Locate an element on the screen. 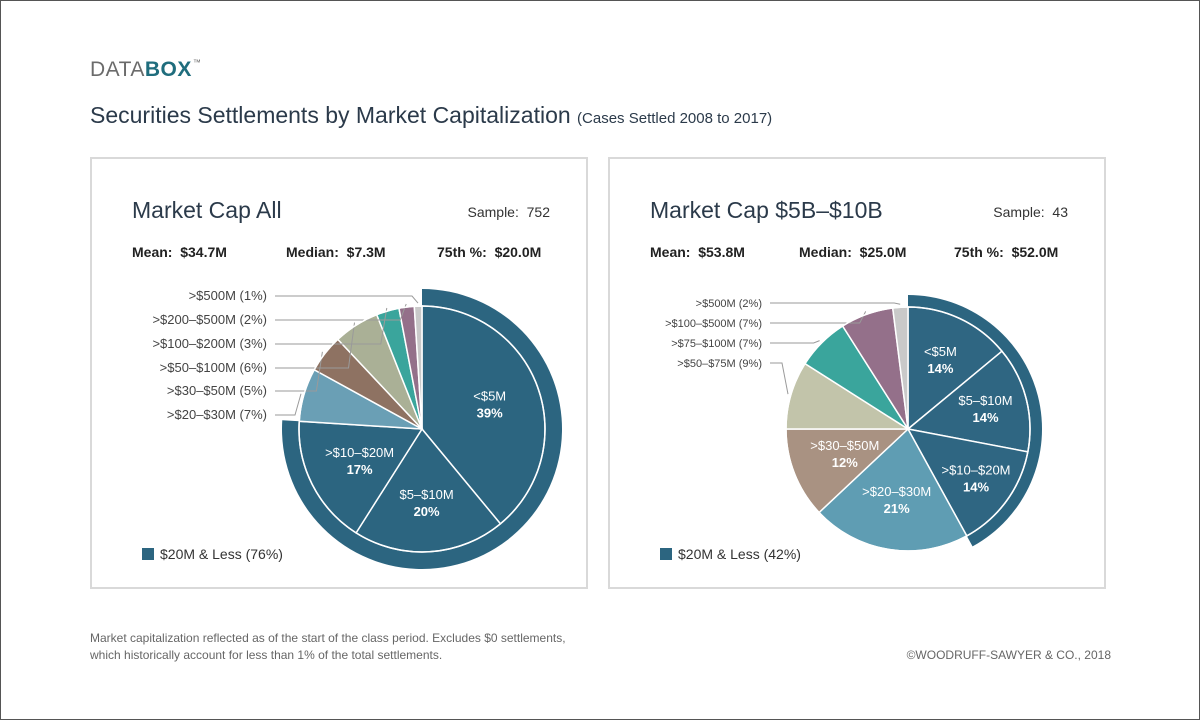 The height and width of the screenshot is (720, 1200). sample-count: Sample: 43 is located at coordinates (1030, 212).